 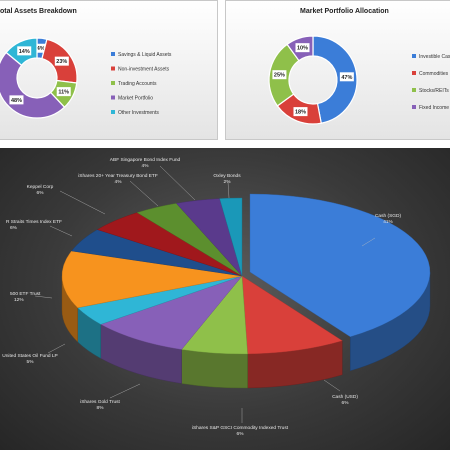 I want to click on chart-title: otal Assets Breakdown, so click(x=38, y=11).